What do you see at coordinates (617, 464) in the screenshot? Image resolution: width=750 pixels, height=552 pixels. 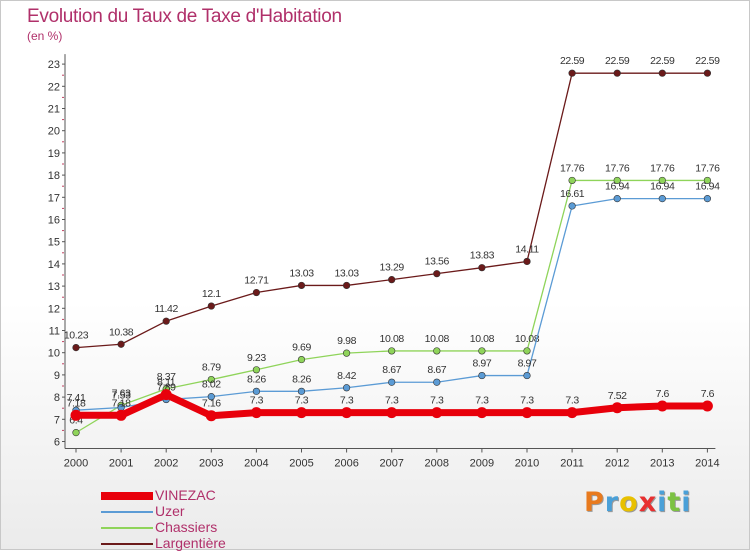 I see `x-tick-label: 2012` at bounding box center [617, 464].